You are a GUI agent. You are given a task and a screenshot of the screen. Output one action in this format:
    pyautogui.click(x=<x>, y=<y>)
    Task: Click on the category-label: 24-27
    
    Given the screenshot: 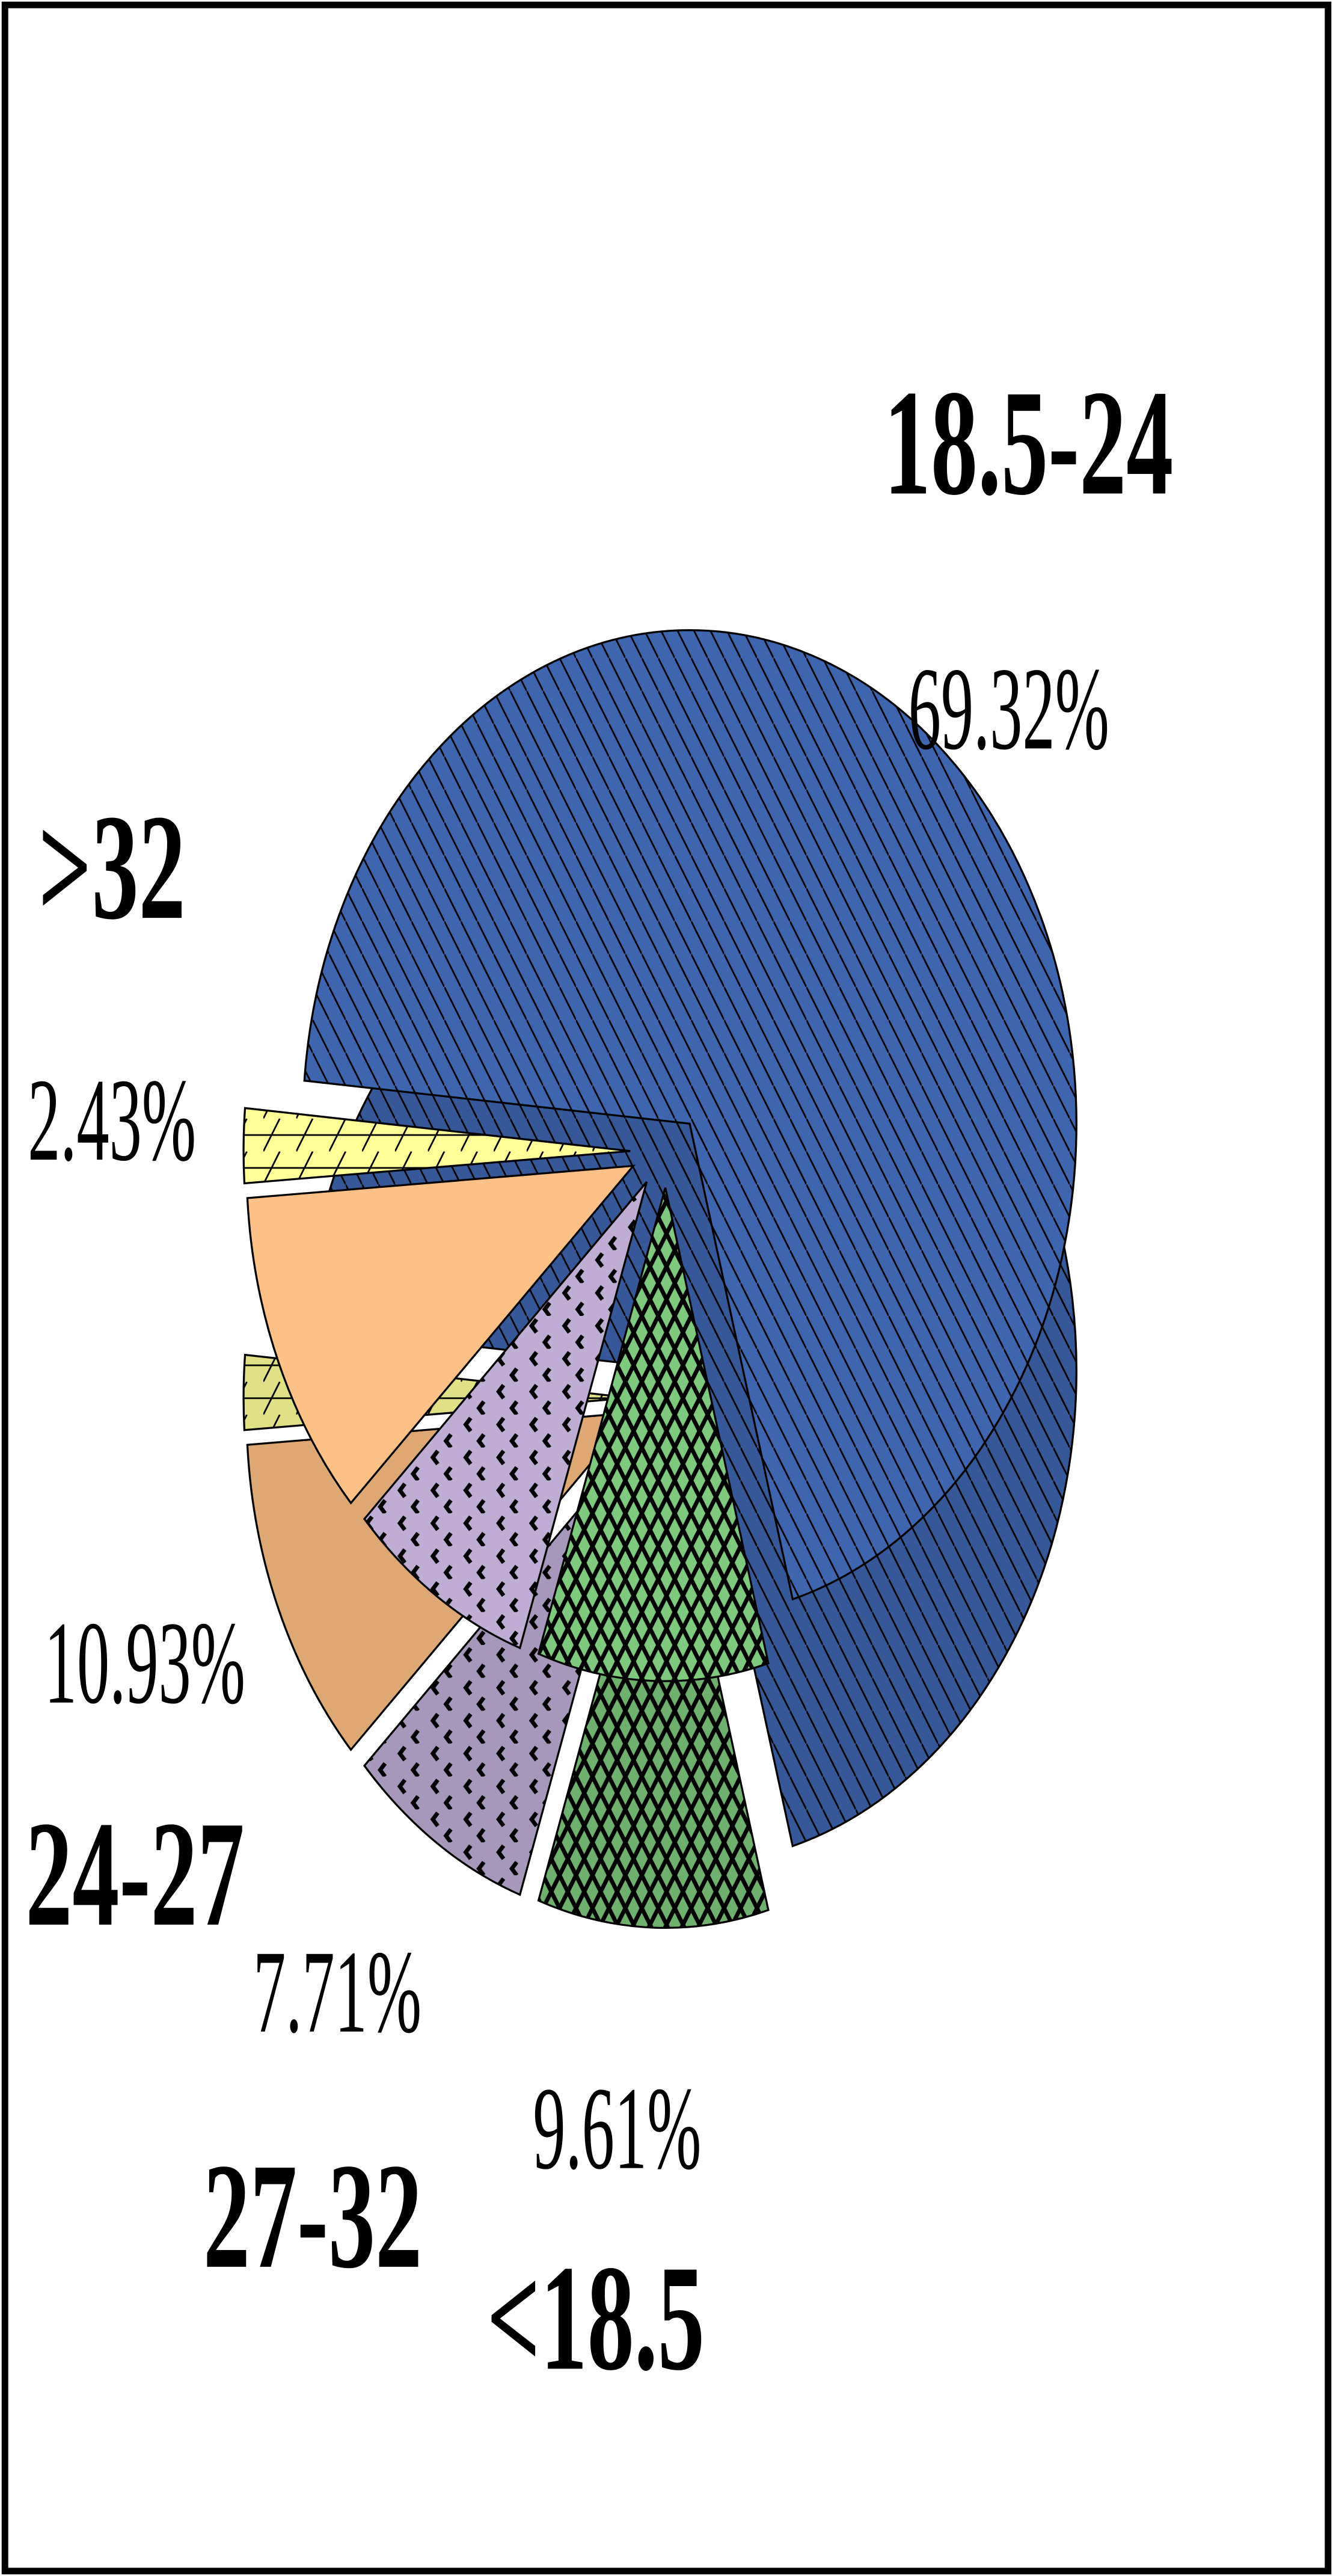 What is the action you would take?
    pyautogui.click(x=134, y=1874)
    